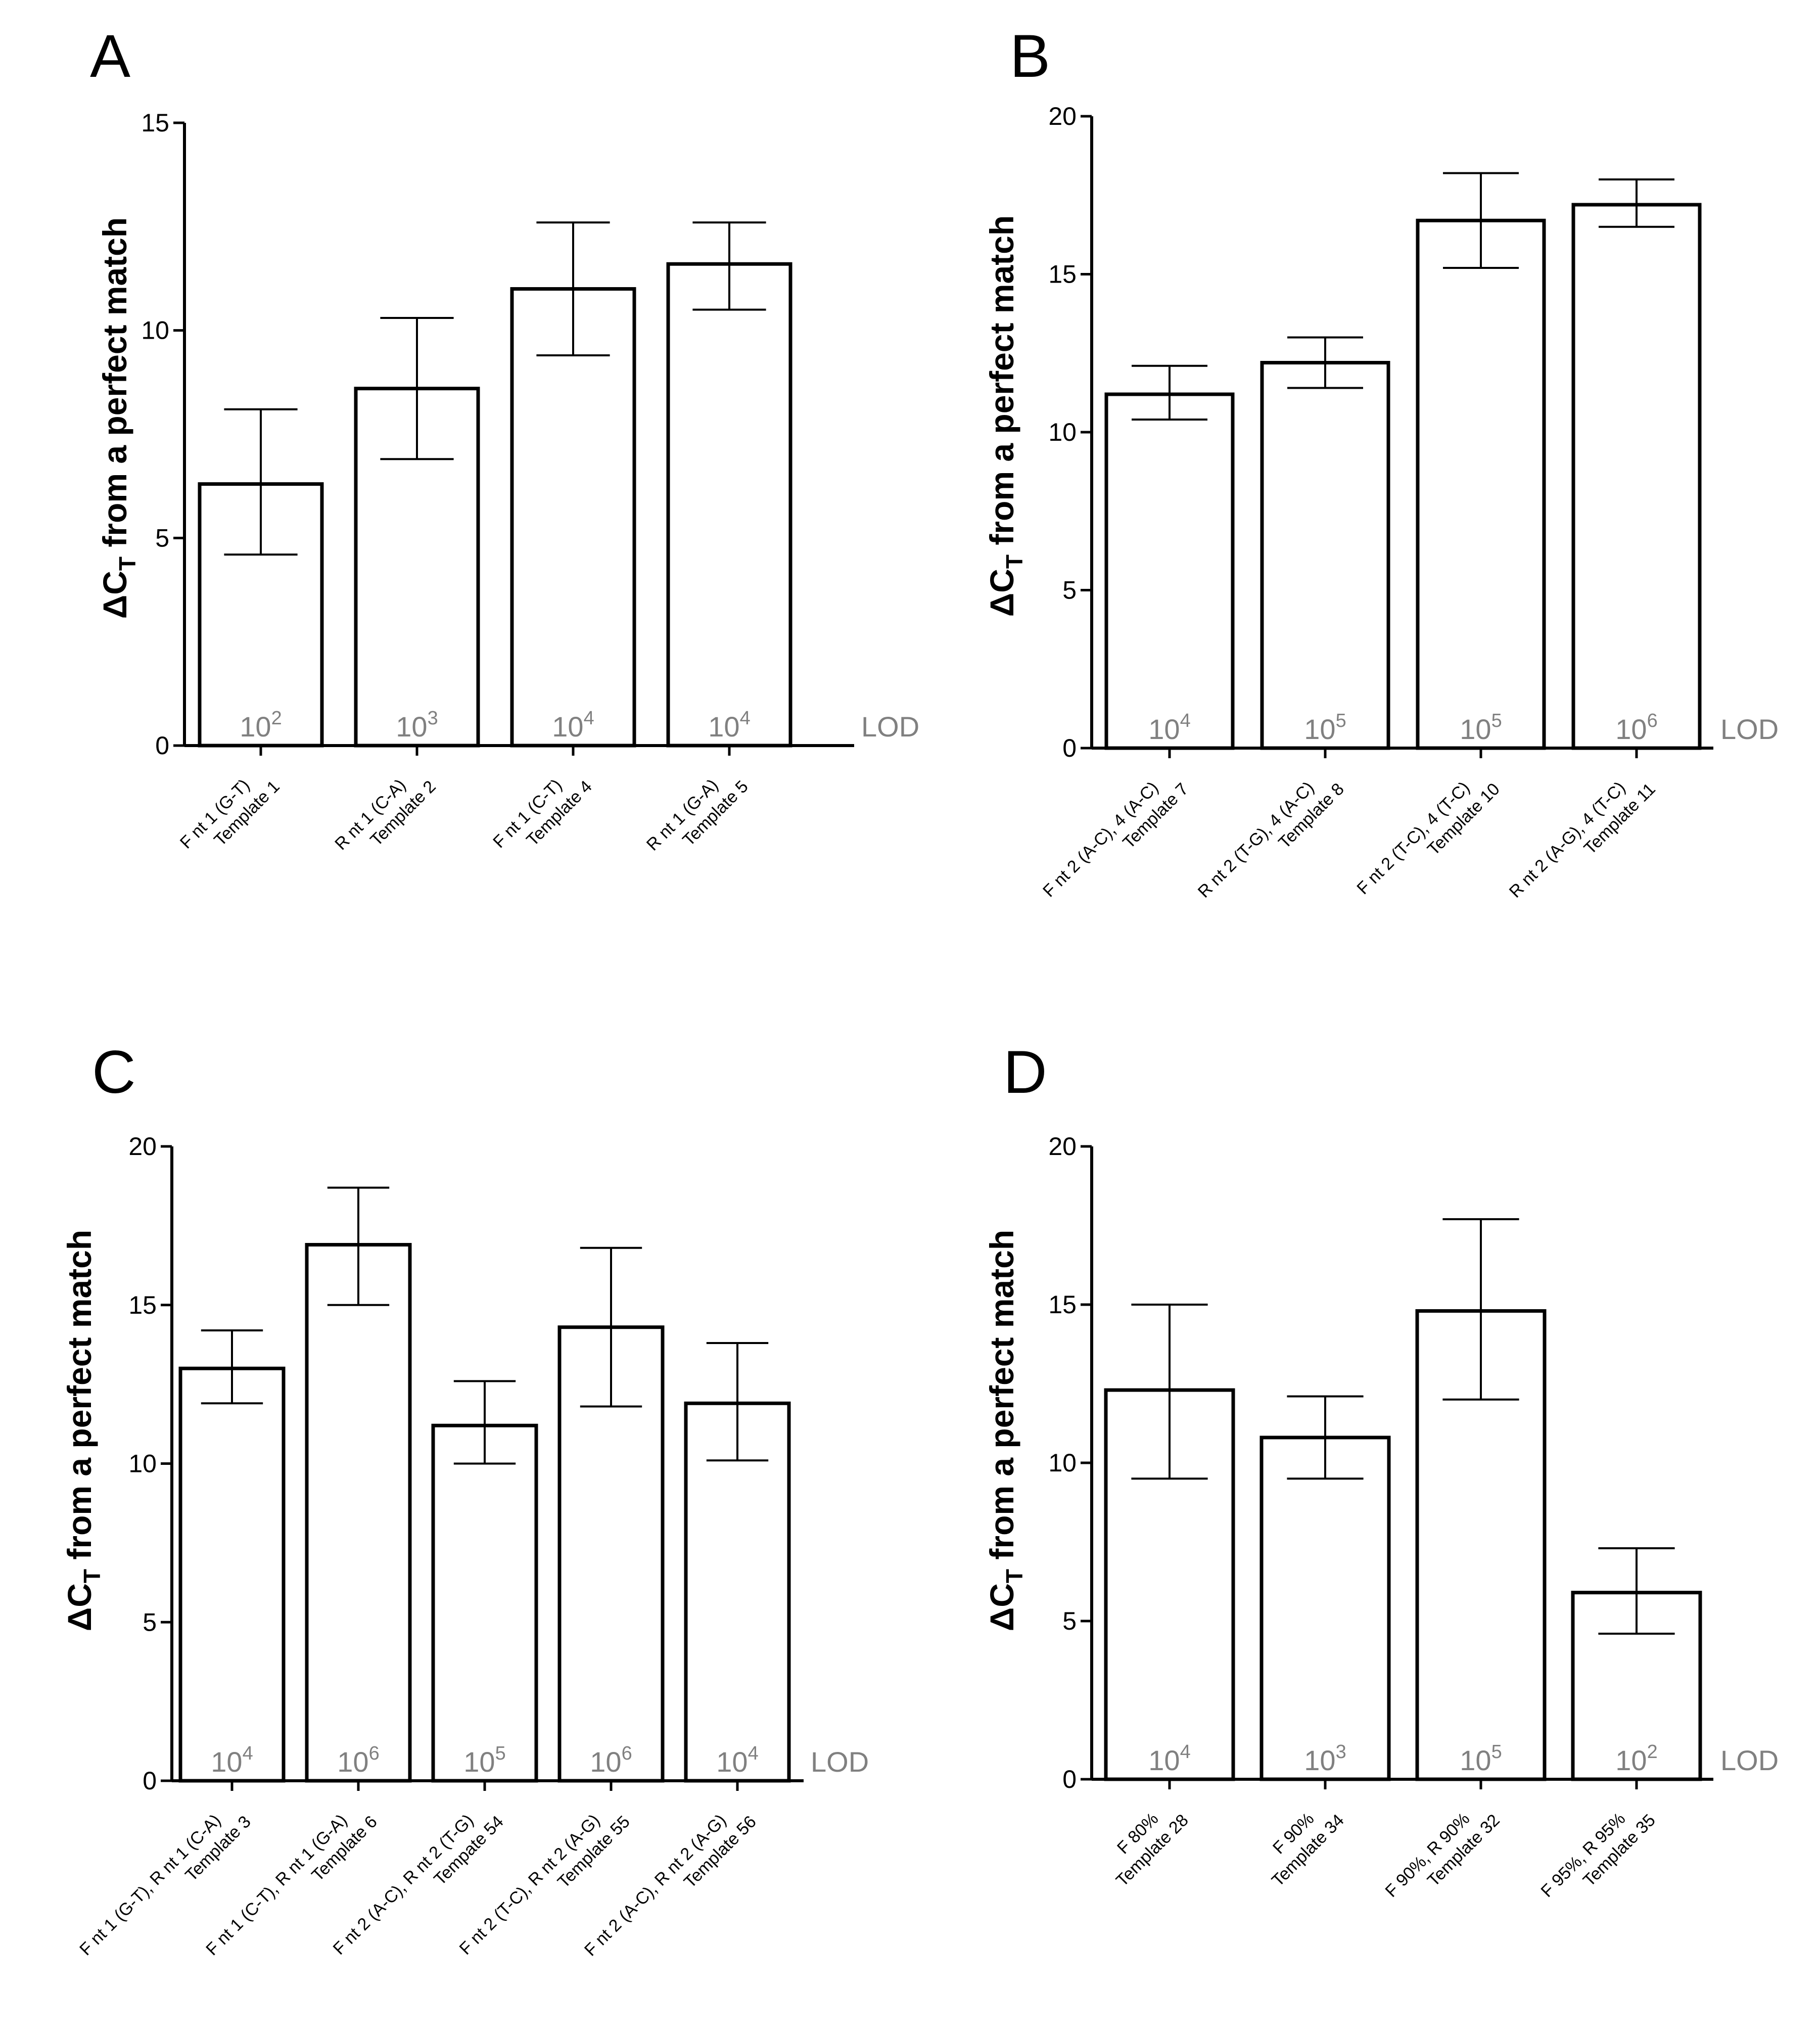  I want to click on panel-letter-b: B, so click(1030, 56).